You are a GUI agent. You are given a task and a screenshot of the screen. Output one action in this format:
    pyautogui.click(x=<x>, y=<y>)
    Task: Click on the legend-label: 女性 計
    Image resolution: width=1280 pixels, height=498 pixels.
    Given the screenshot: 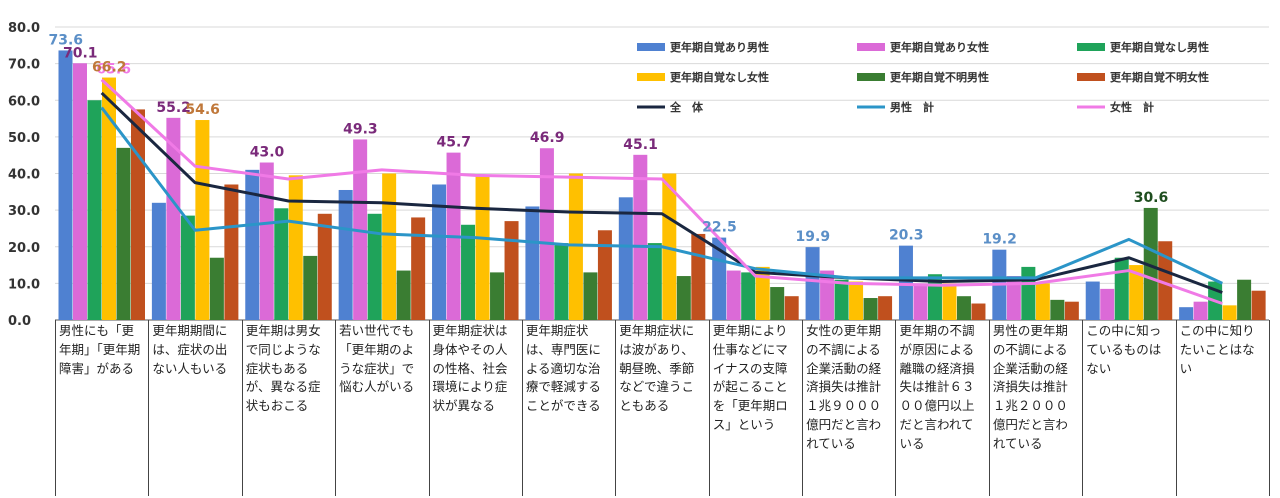 What is the action you would take?
    pyautogui.click(x=1132, y=107)
    